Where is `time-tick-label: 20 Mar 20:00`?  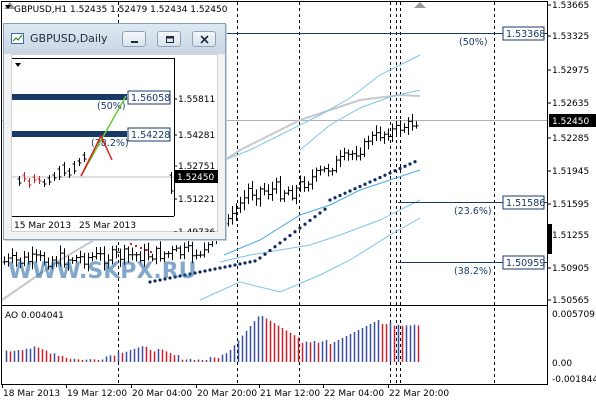 time-tick-label: 20 Mar 20:00 is located at coordinates (227, 394).